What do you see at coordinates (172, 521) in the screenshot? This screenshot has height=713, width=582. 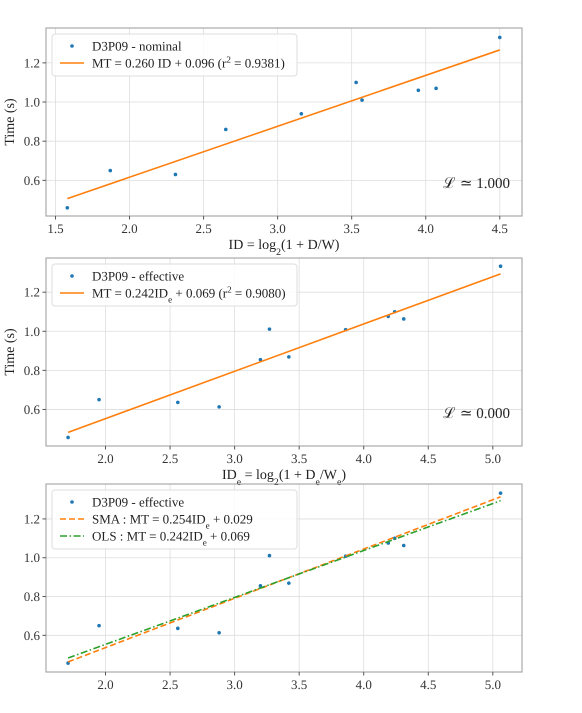 I see `legend-label: SMA : MT = 0.254ID$_{e}$ + 0.029` at bounding box center [172, 521].